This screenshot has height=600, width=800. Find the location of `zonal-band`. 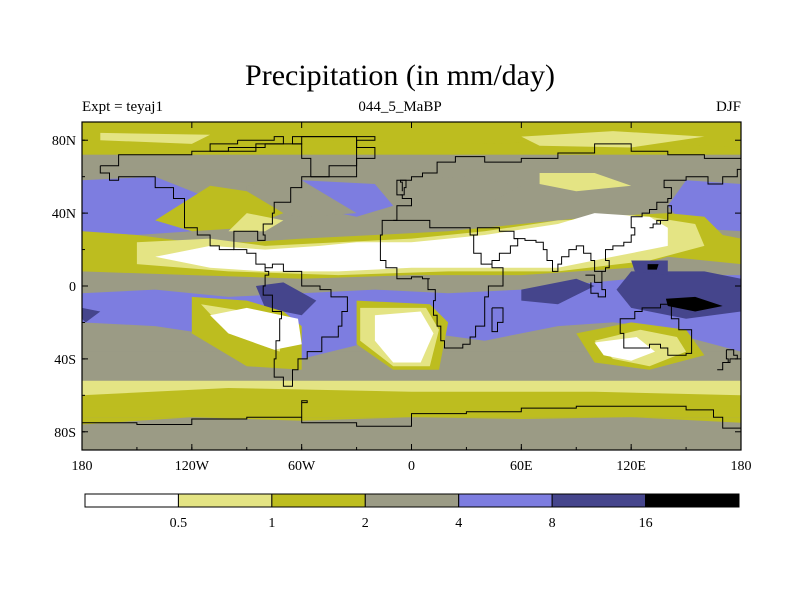

zonal-band is located at coordinates (411, 162).